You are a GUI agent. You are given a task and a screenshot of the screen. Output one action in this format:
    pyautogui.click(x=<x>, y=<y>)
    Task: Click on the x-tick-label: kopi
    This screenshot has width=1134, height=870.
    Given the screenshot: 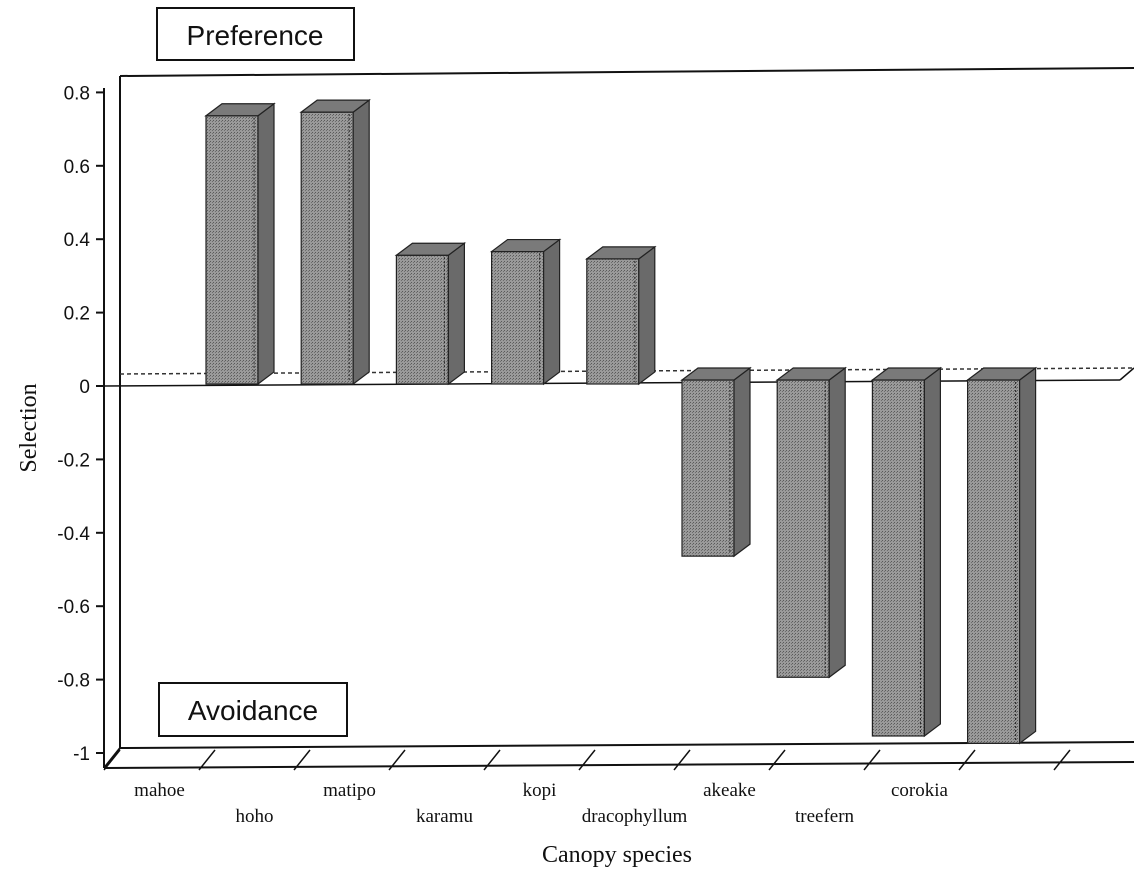 What is the action you would take?
    pyautogui.click(x=540, y=790)
    